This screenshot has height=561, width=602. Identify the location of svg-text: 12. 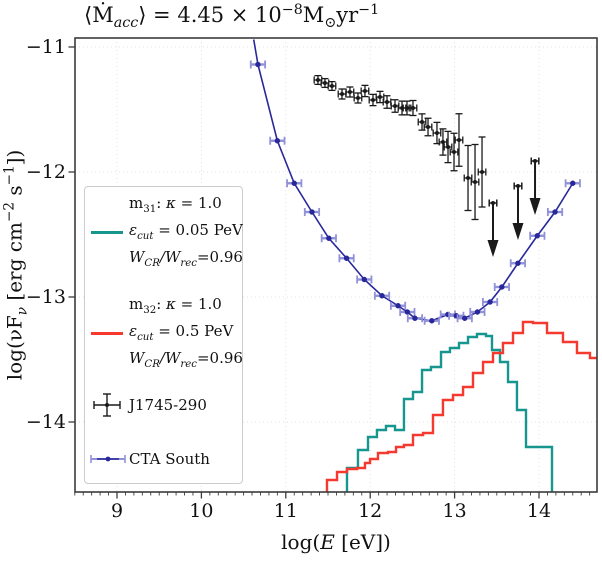
(370, 511).